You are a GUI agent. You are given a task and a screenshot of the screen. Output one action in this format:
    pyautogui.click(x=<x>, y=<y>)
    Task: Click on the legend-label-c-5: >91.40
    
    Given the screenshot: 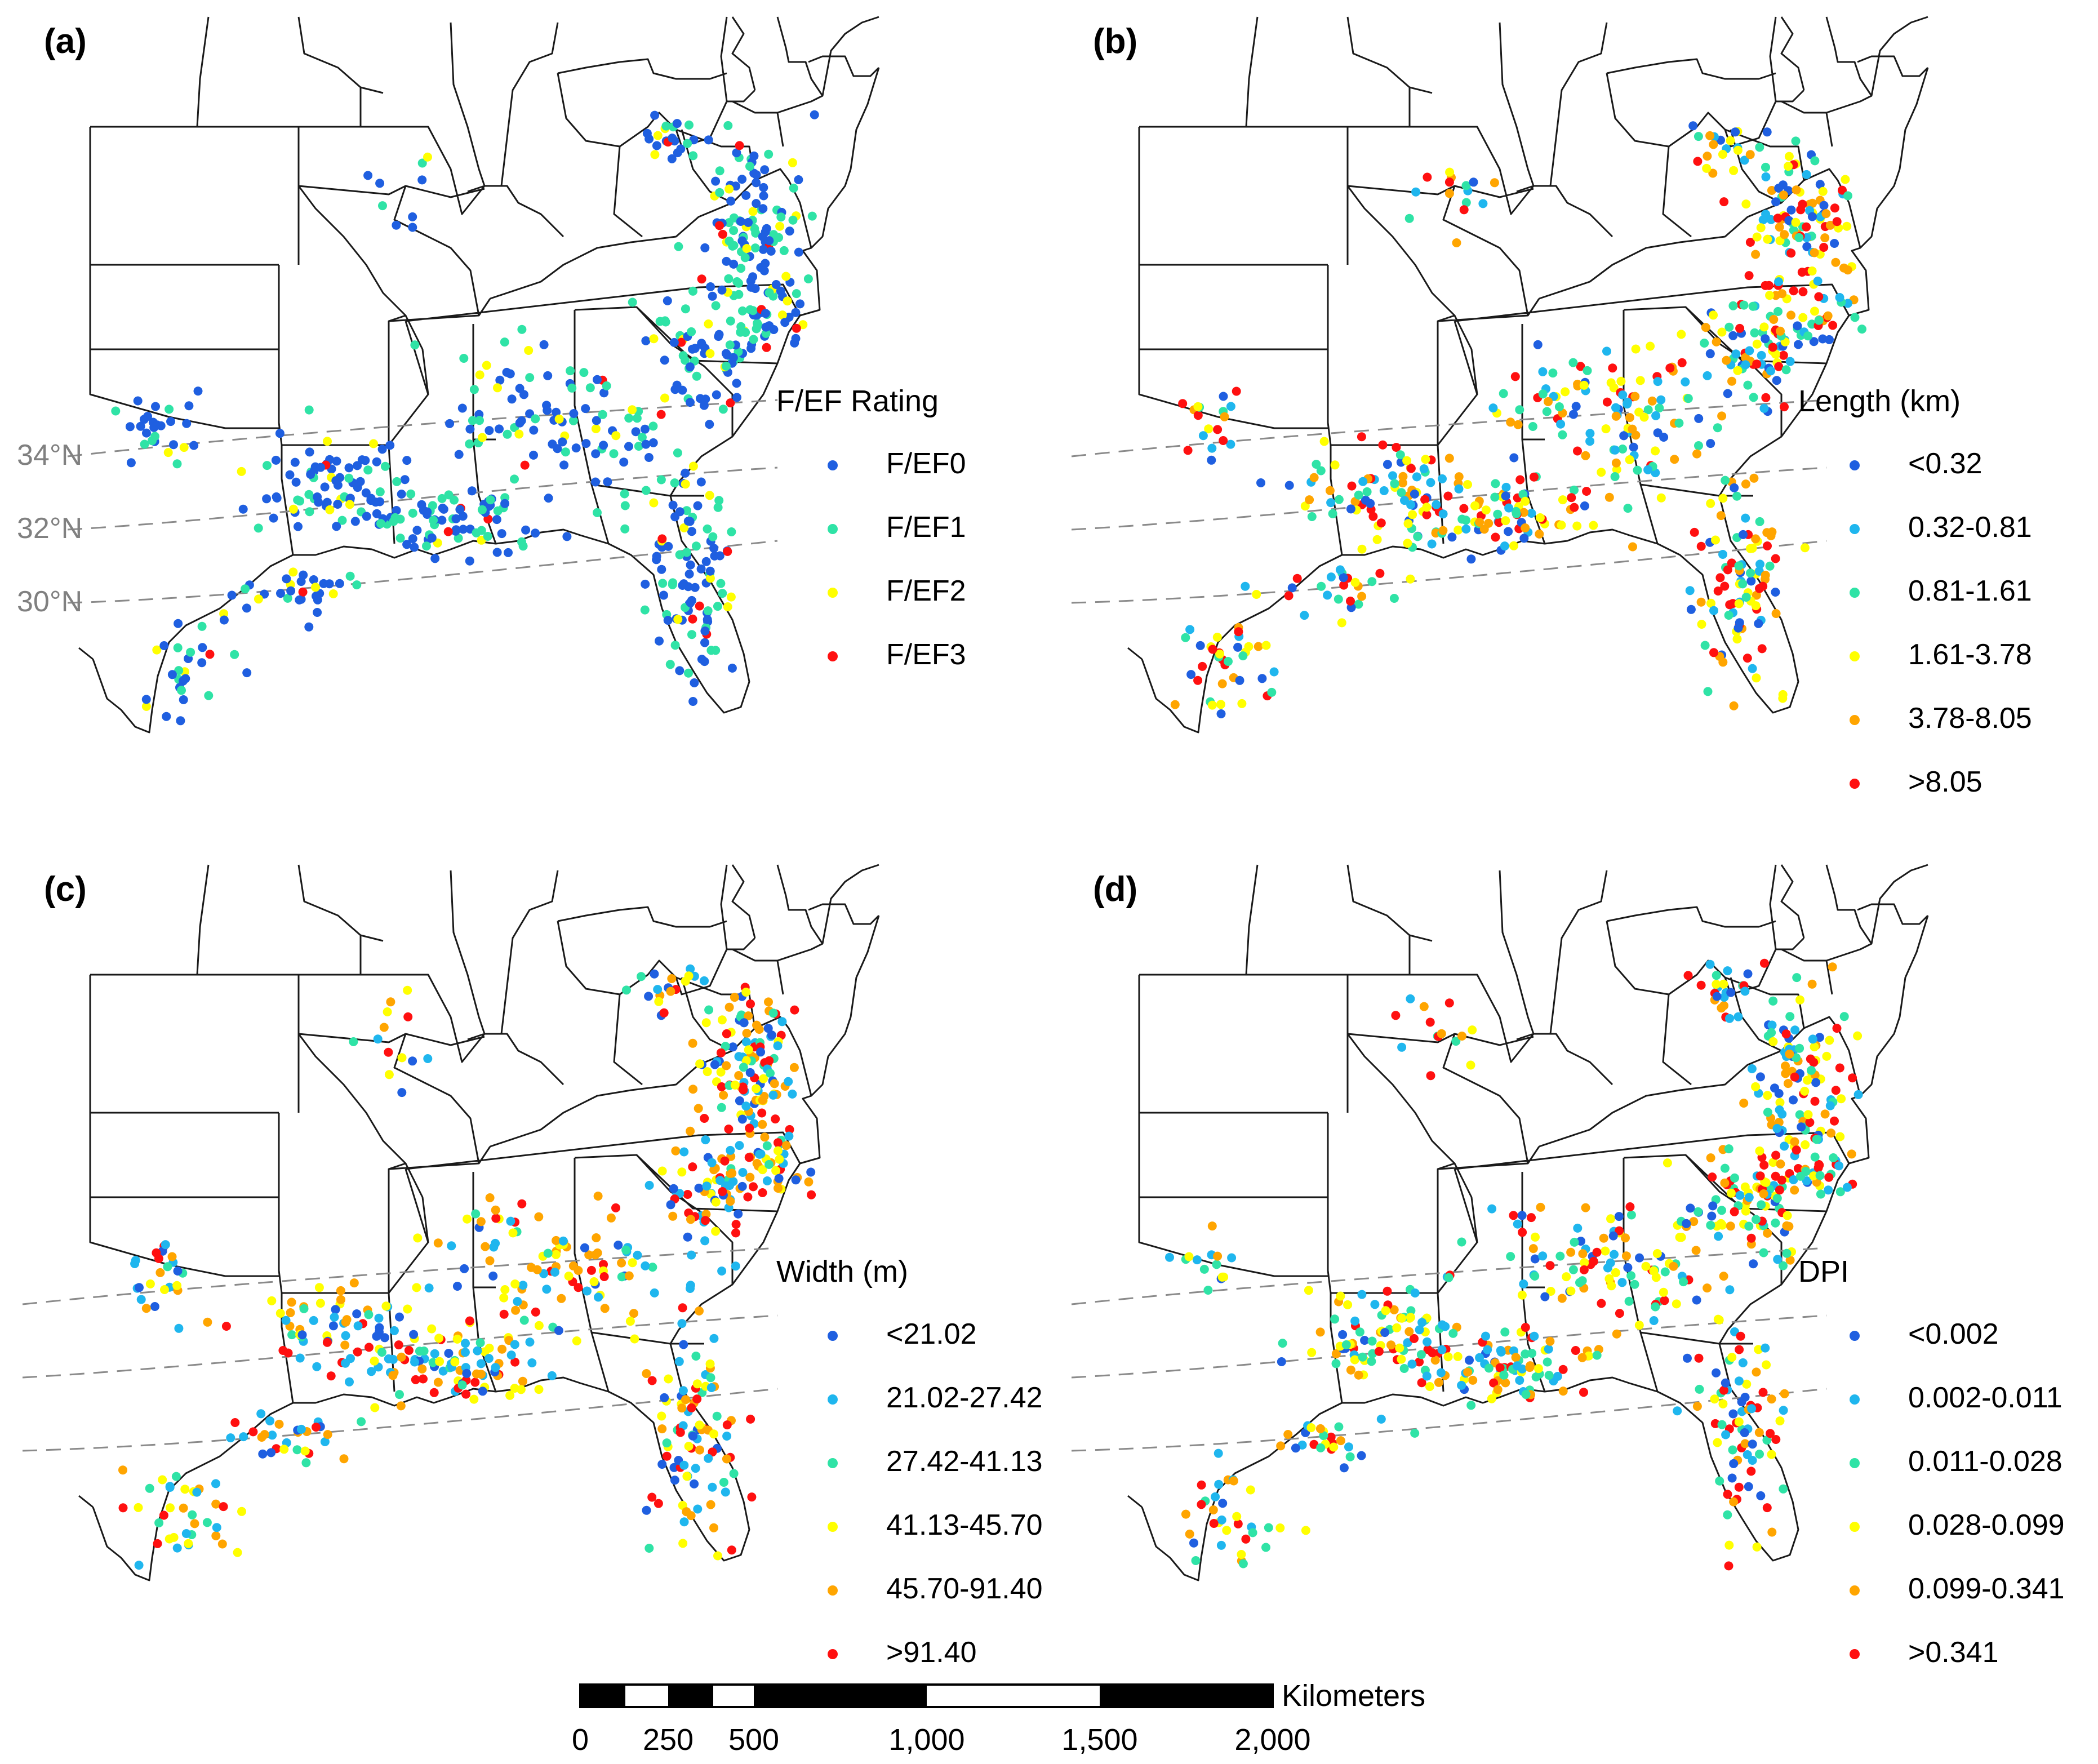 What is the action you would take?
    pyautogui.click(x=932, y=1652)
    